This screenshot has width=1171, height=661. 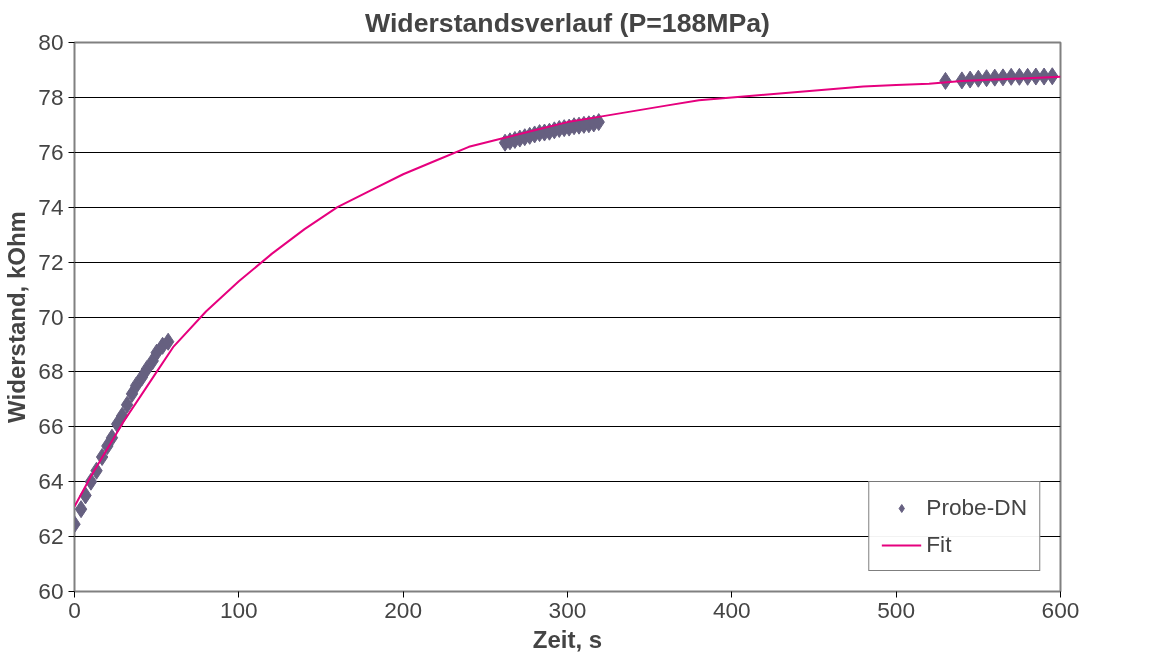 What do you see at coordinates (51, 481) in the screenshot?
I see `y-tick-label: 64` at bounding box center [51, 481].